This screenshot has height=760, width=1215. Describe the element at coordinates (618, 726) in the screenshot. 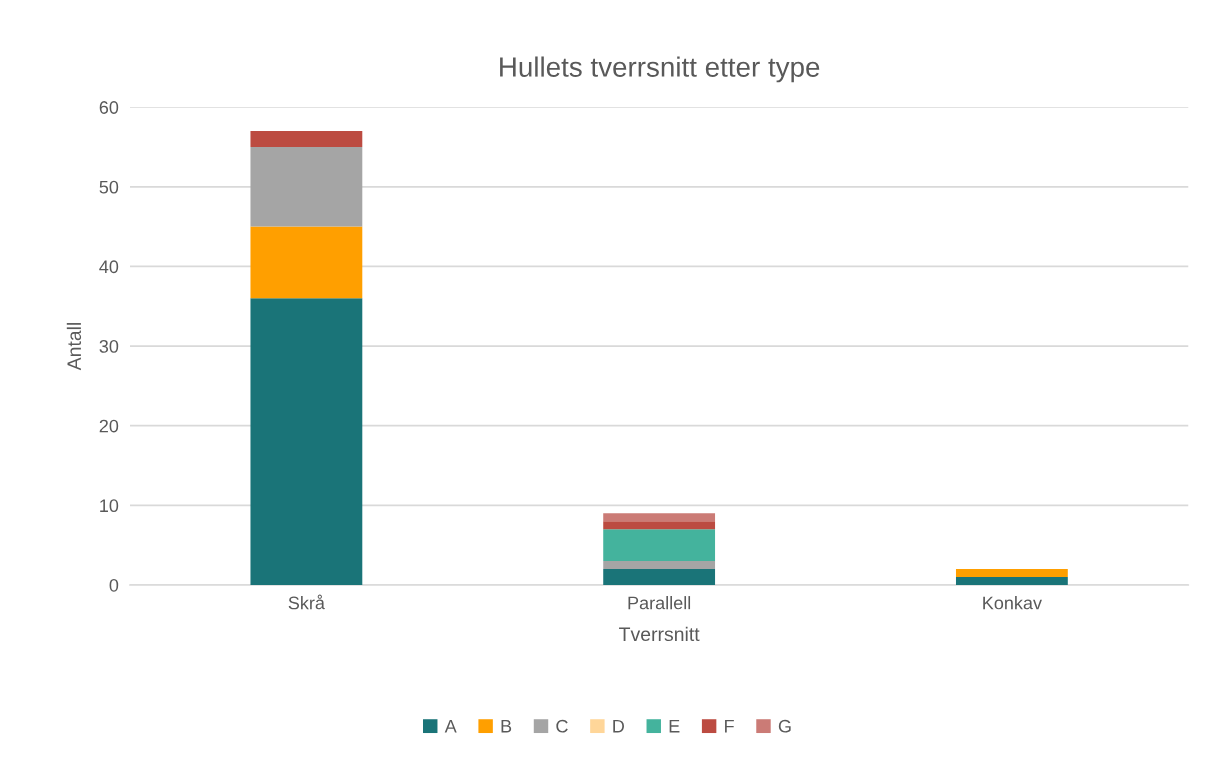

I see `legend-label: D` at that location.